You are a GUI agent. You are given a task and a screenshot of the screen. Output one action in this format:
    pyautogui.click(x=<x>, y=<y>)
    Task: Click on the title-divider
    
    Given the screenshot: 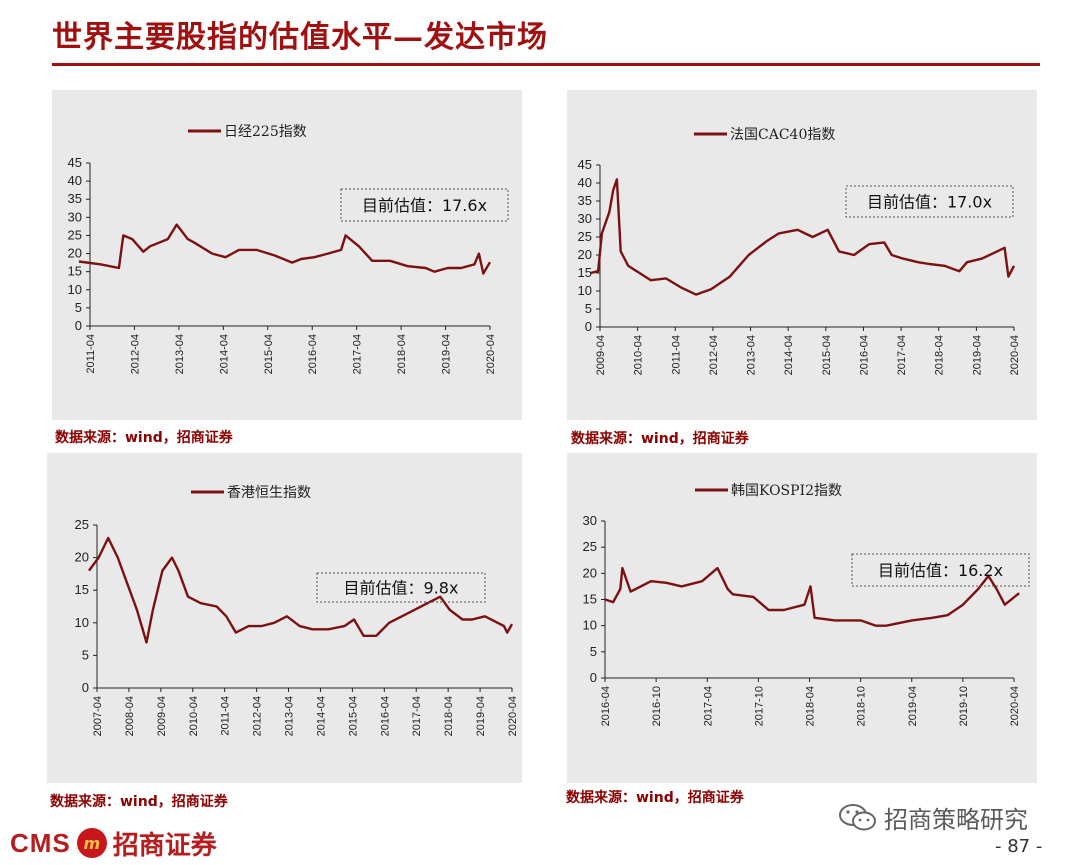 What is the action you would take?
    pyautogui.click(x=546, y=64)
    